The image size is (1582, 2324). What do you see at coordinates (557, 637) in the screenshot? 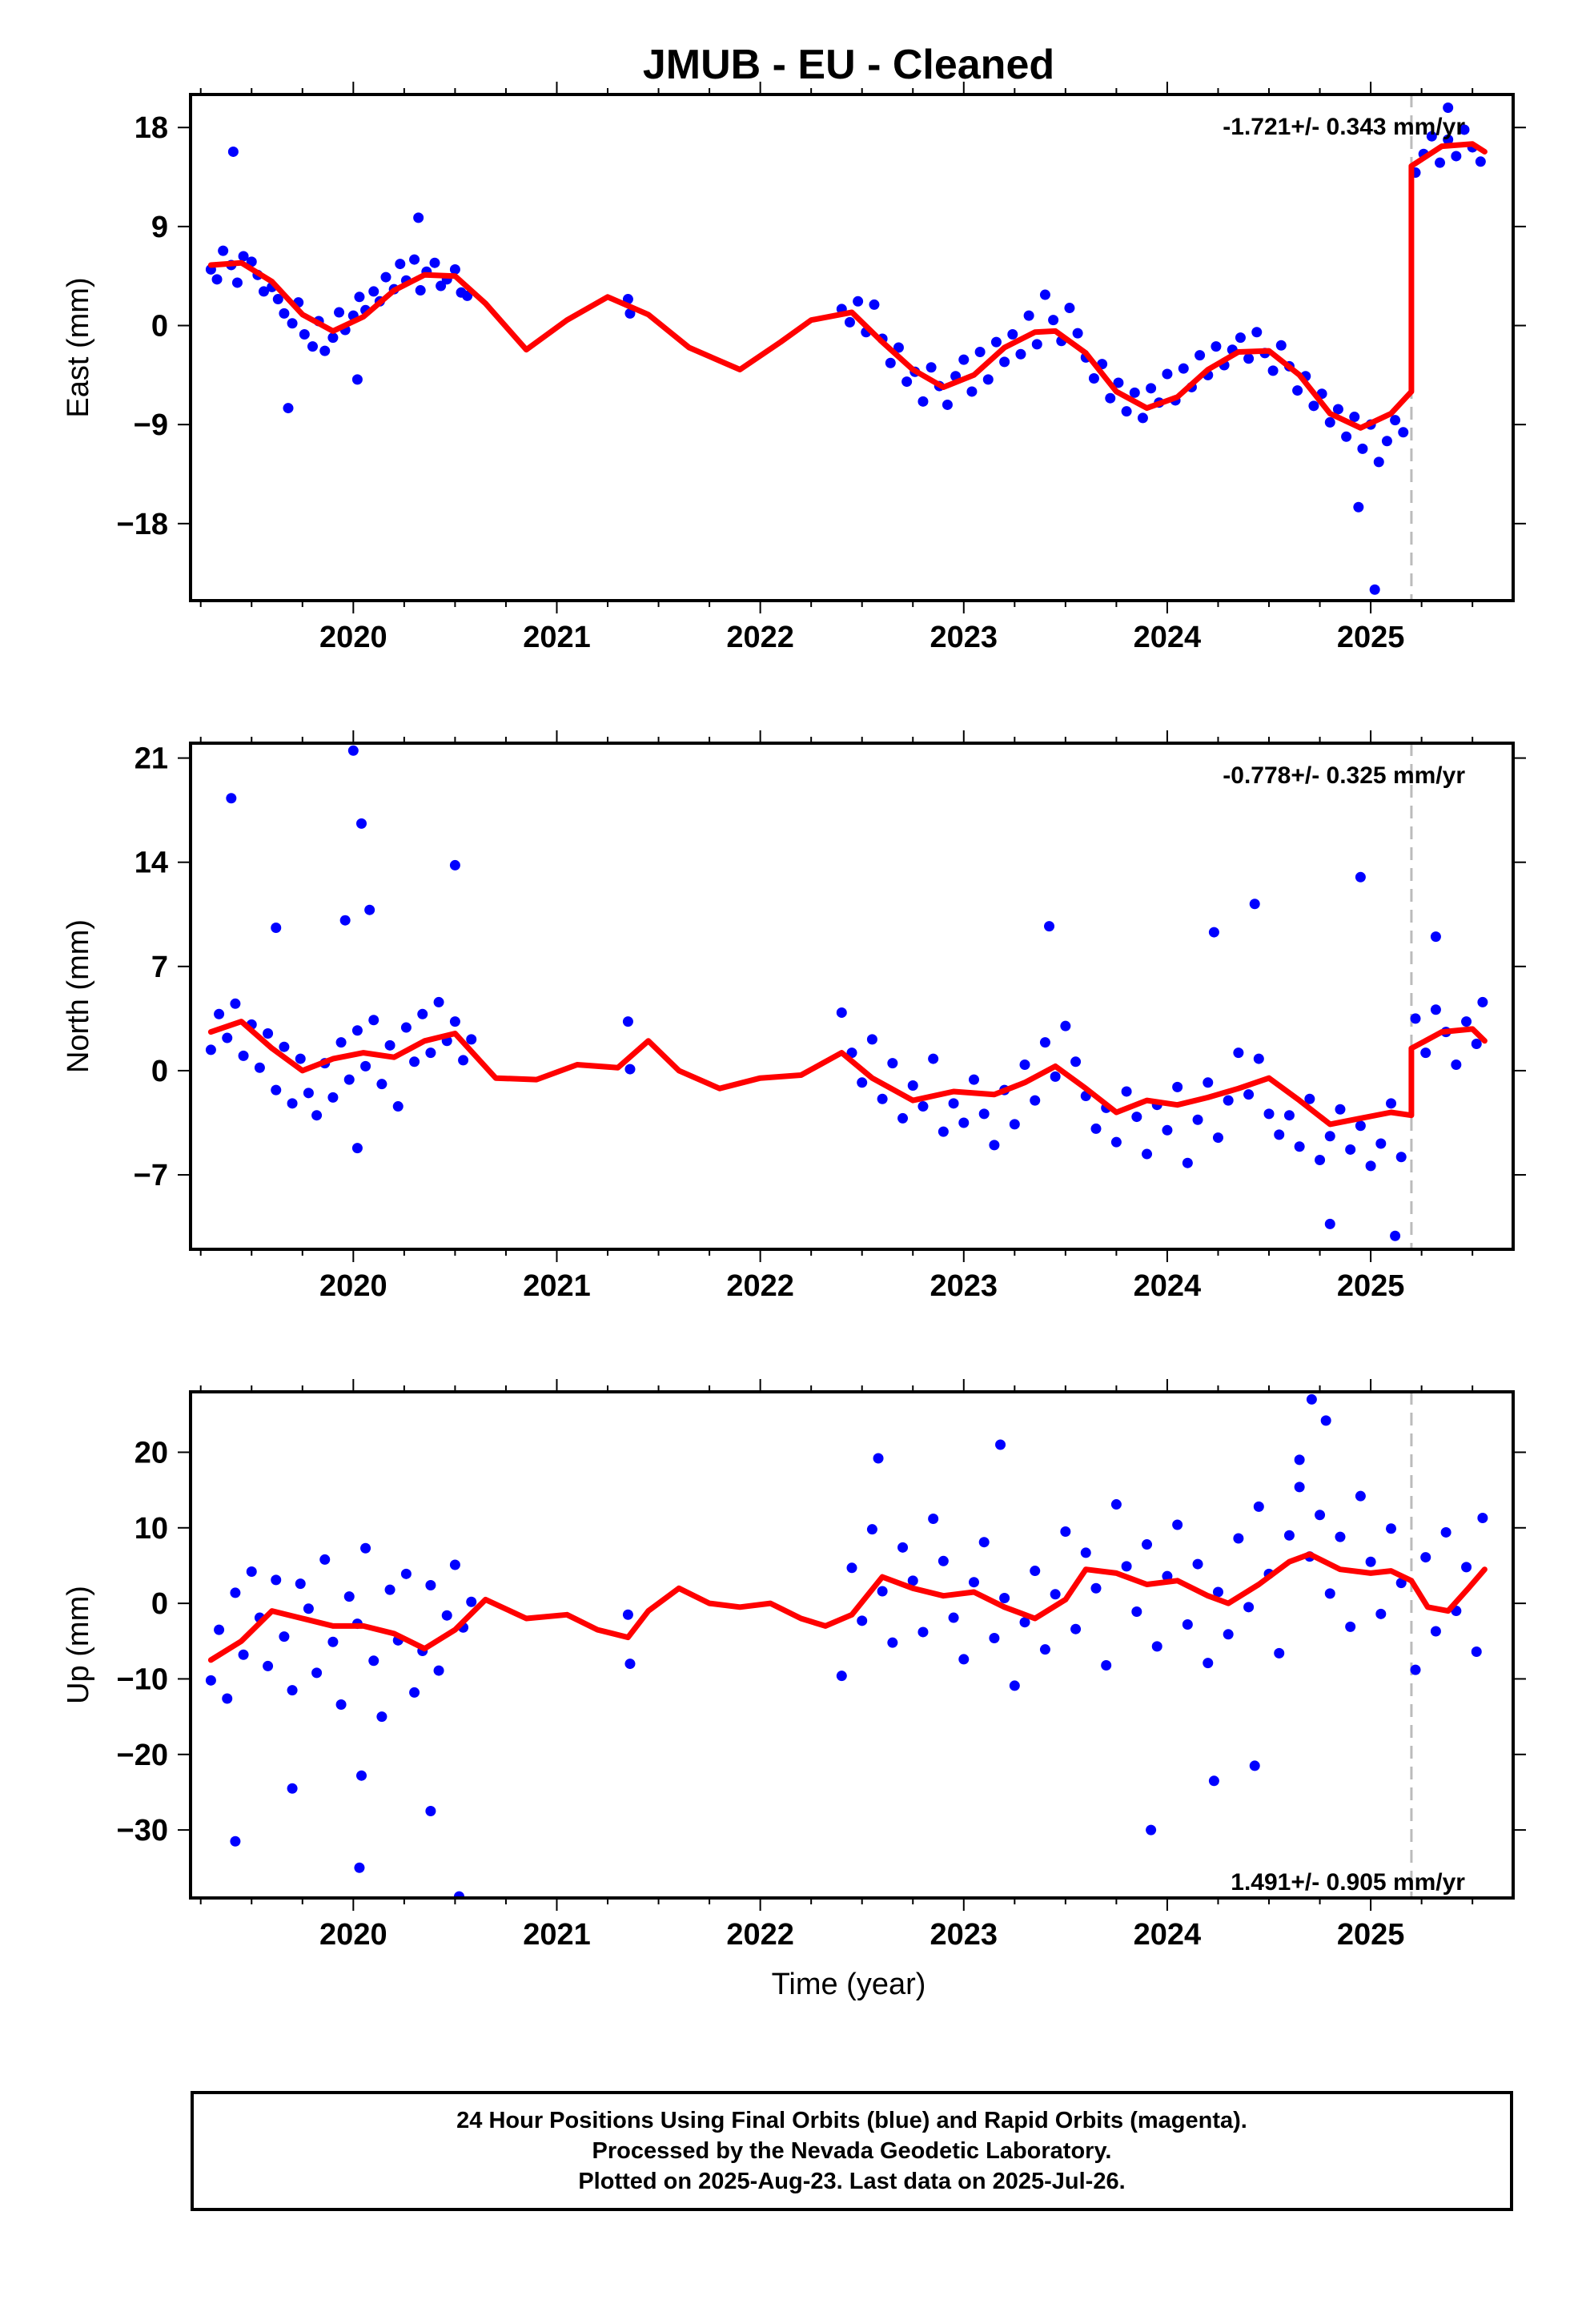
I see `east-x-tick-label: 2021` at bounding box center [557, 637].